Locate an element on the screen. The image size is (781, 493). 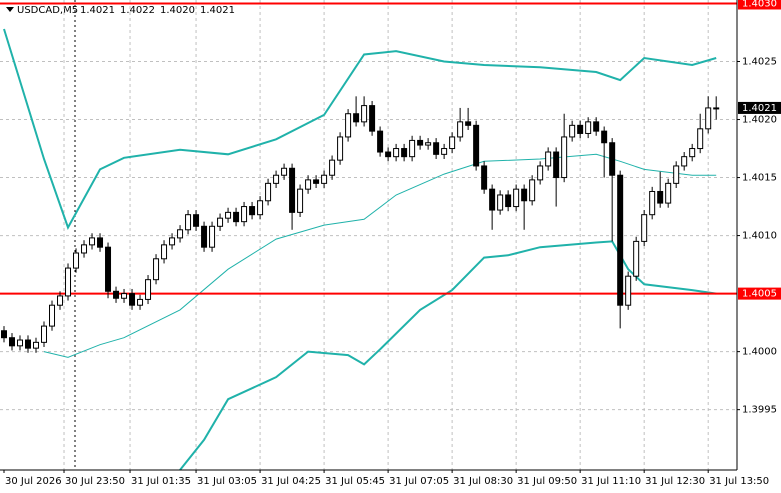
x-tick-label: 31 Jul 04:25 is located at coordinates (291, 481).